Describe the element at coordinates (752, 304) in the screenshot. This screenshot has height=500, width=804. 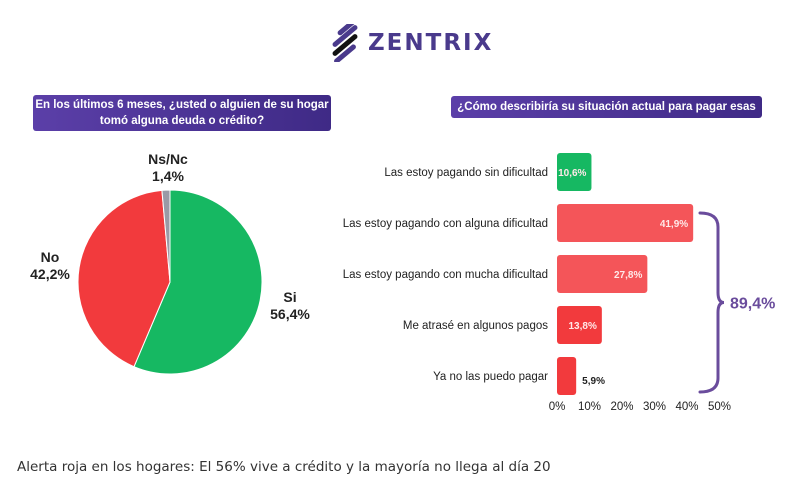
I see `brace-annotation-label: 89,4%` at that location.